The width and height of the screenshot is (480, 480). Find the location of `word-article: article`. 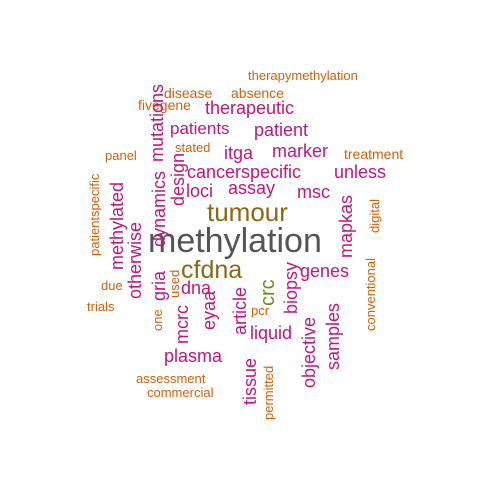

word-article: article is located at coordinates (240, 310).